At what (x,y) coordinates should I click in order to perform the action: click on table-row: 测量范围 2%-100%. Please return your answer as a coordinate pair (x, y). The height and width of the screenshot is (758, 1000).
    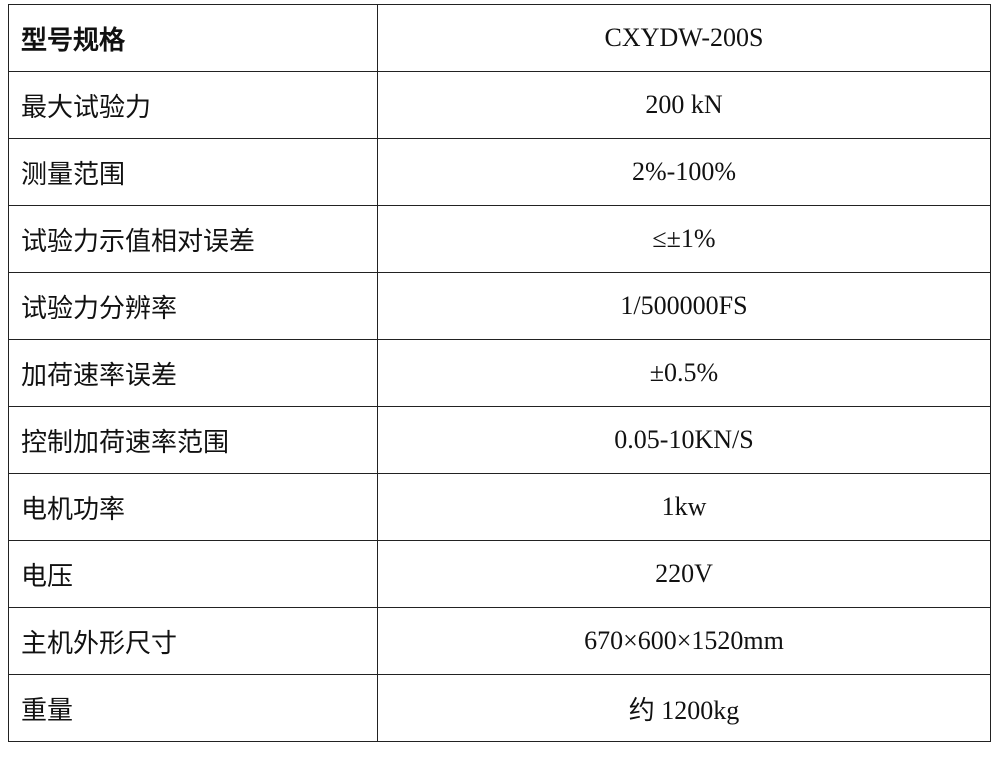
    Looking at the image, I should click on (499, 172).